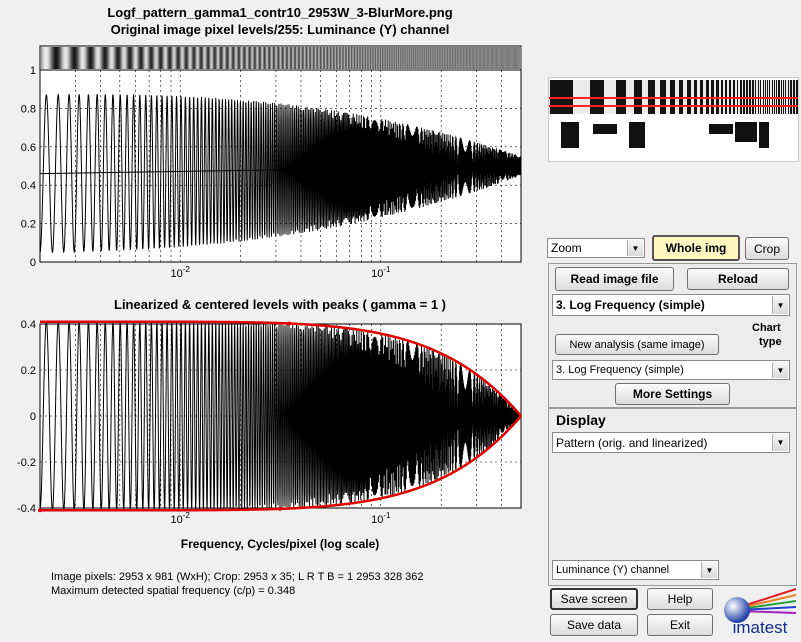 The height and width of the screenshot is (642, 801). Describe the element at coordinates (280, 544) in the screenshot. I see `x-axis-label: Frequency, Cycles/pixel (log scale)` at that location.